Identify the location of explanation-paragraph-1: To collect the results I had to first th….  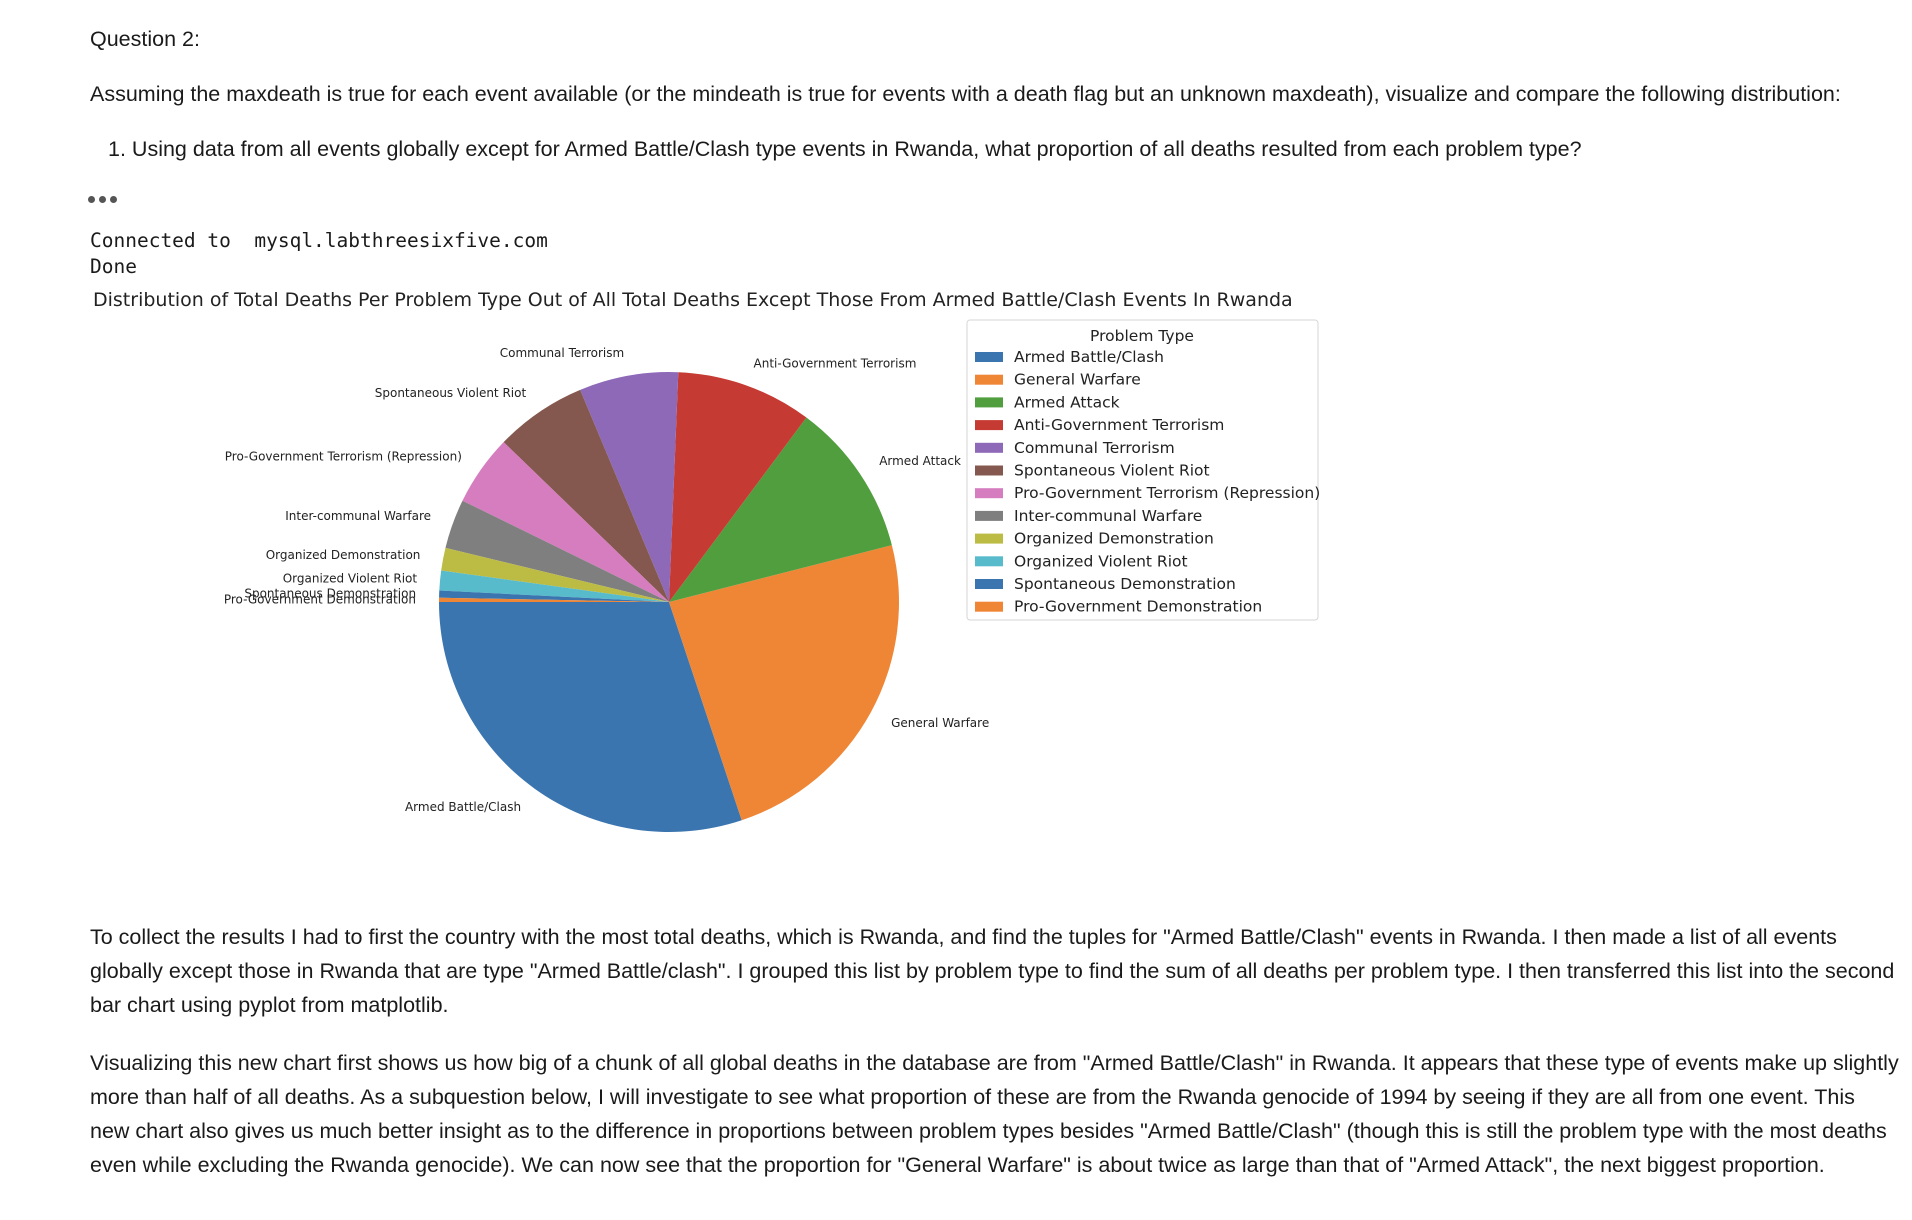
(992, 971).